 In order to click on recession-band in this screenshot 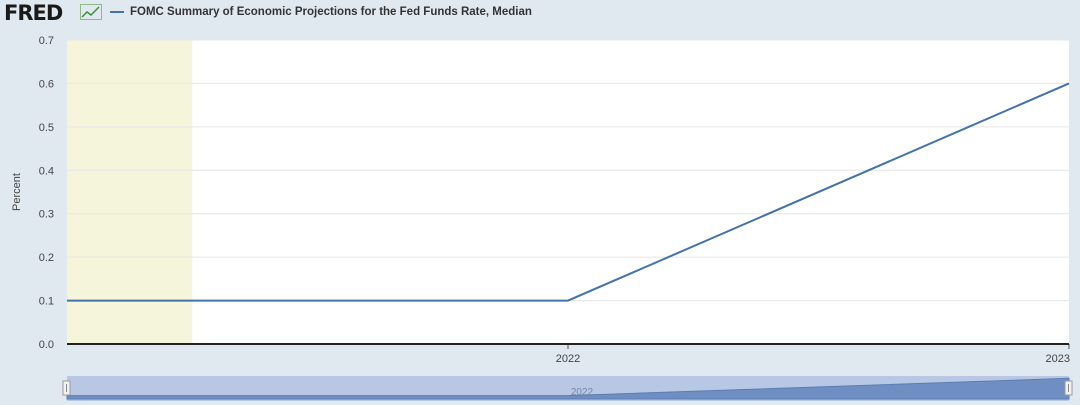, I will do `click(130, 192)`.